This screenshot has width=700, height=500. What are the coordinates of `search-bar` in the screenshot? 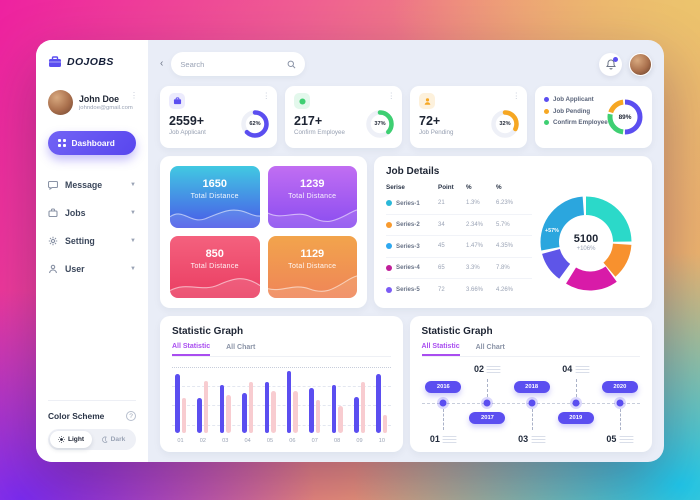 It's located at (238, 64).